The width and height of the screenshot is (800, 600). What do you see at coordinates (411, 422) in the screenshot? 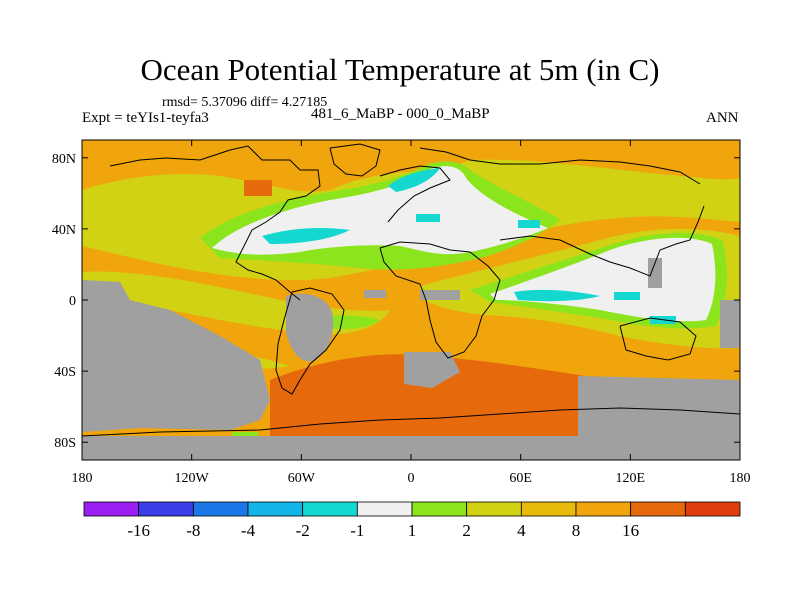
I see `coastline-antarctica` at bounding box center [411, 422].